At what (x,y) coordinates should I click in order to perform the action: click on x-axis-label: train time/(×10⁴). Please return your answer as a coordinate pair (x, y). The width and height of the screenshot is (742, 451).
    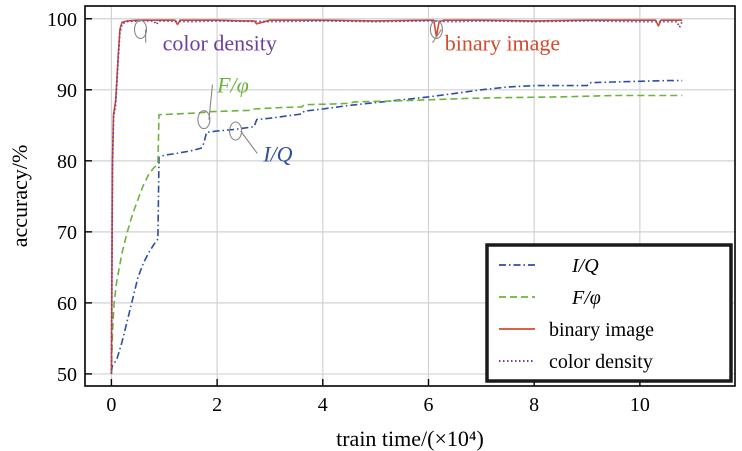
    Looking at the image, I should click on (410, 438).